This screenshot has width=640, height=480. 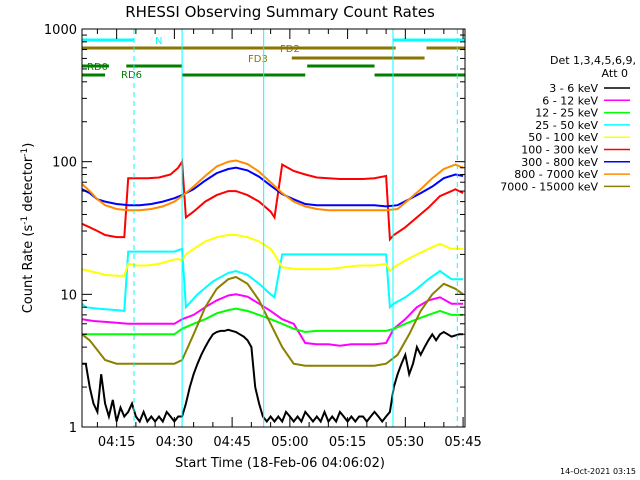 What do you see at coordinates (97, 67) in the screenshot?
I see `flag-label-rd0: RD0` at bounding box center [97, 67].